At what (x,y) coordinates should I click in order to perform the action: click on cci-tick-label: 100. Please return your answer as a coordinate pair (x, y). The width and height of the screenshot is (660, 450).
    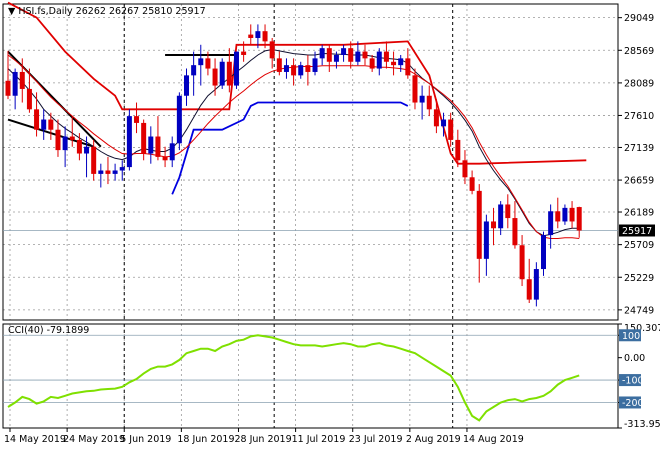
    Looking at the image, I should click on (631, 336).